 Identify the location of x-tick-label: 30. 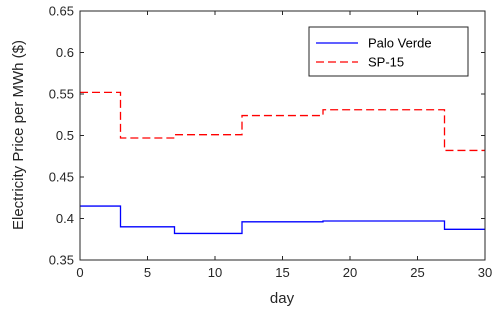
(485, 272).